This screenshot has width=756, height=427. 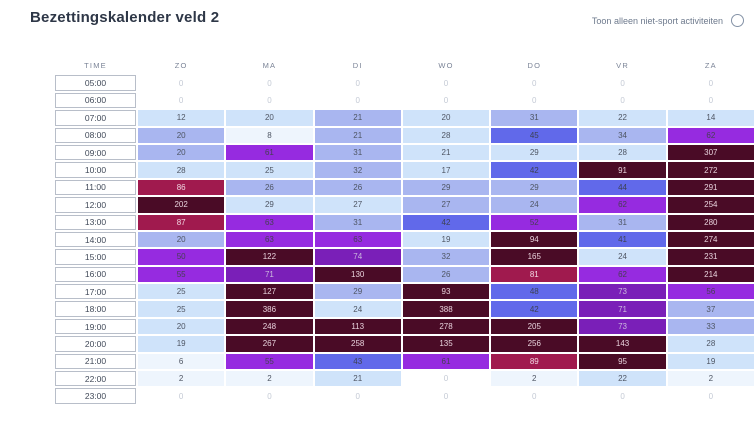 What do you see at coordinates (95, 205) in the screenshot?
I see `time-cell: 12:00` at bounding box center [95, 205].